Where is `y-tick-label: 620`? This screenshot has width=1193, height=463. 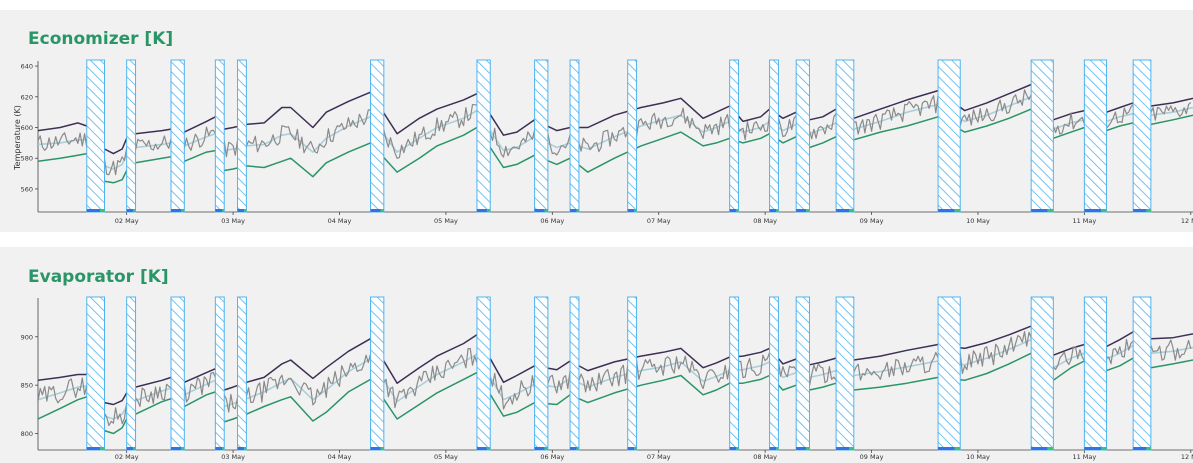 y-tick-label: 620 is located at coordinates (27, 97).